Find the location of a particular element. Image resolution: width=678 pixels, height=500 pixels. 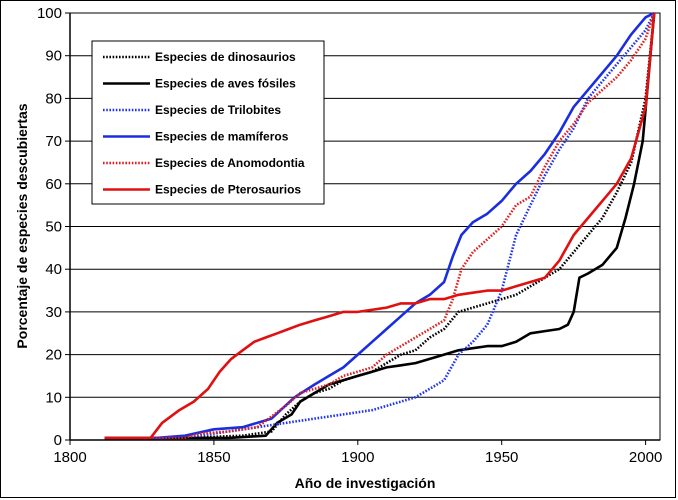

y-tick-label: 60 is located at coordinates (53, 184).